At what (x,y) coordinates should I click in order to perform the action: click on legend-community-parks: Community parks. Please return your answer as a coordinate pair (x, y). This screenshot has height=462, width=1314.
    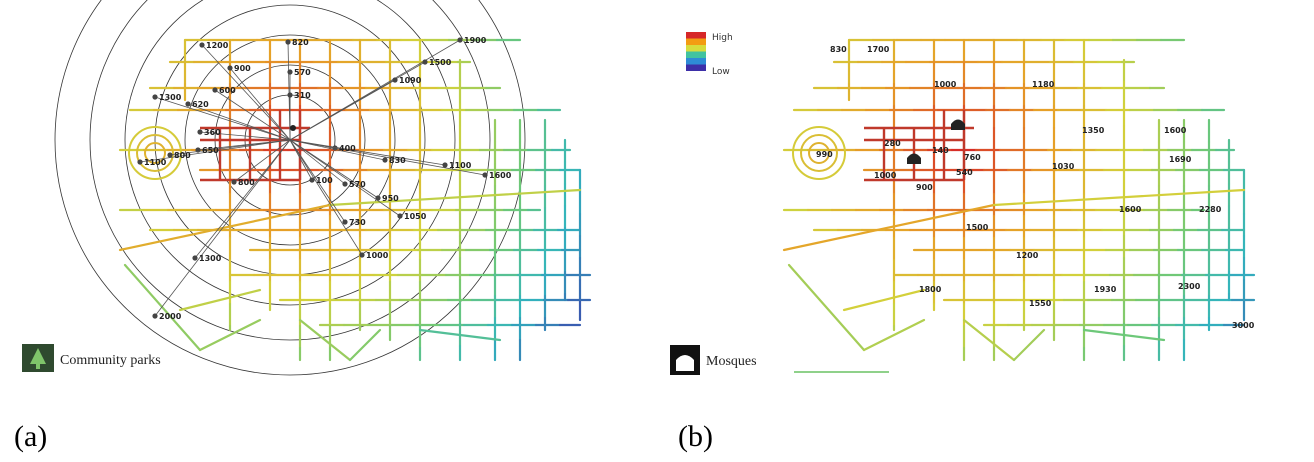
    Looking at the image, I should click on (91, 358).